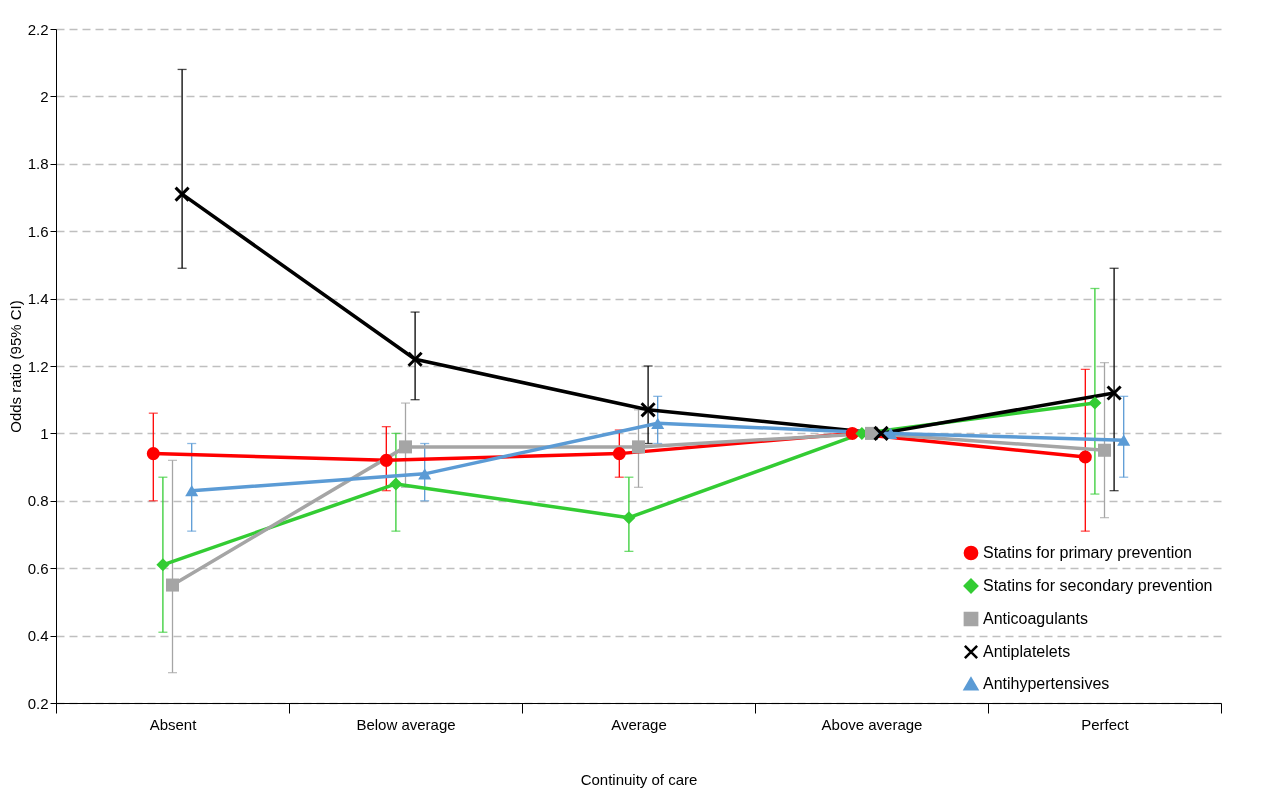  I want to click on y-tick-label: 0.8, so click(38, 501).